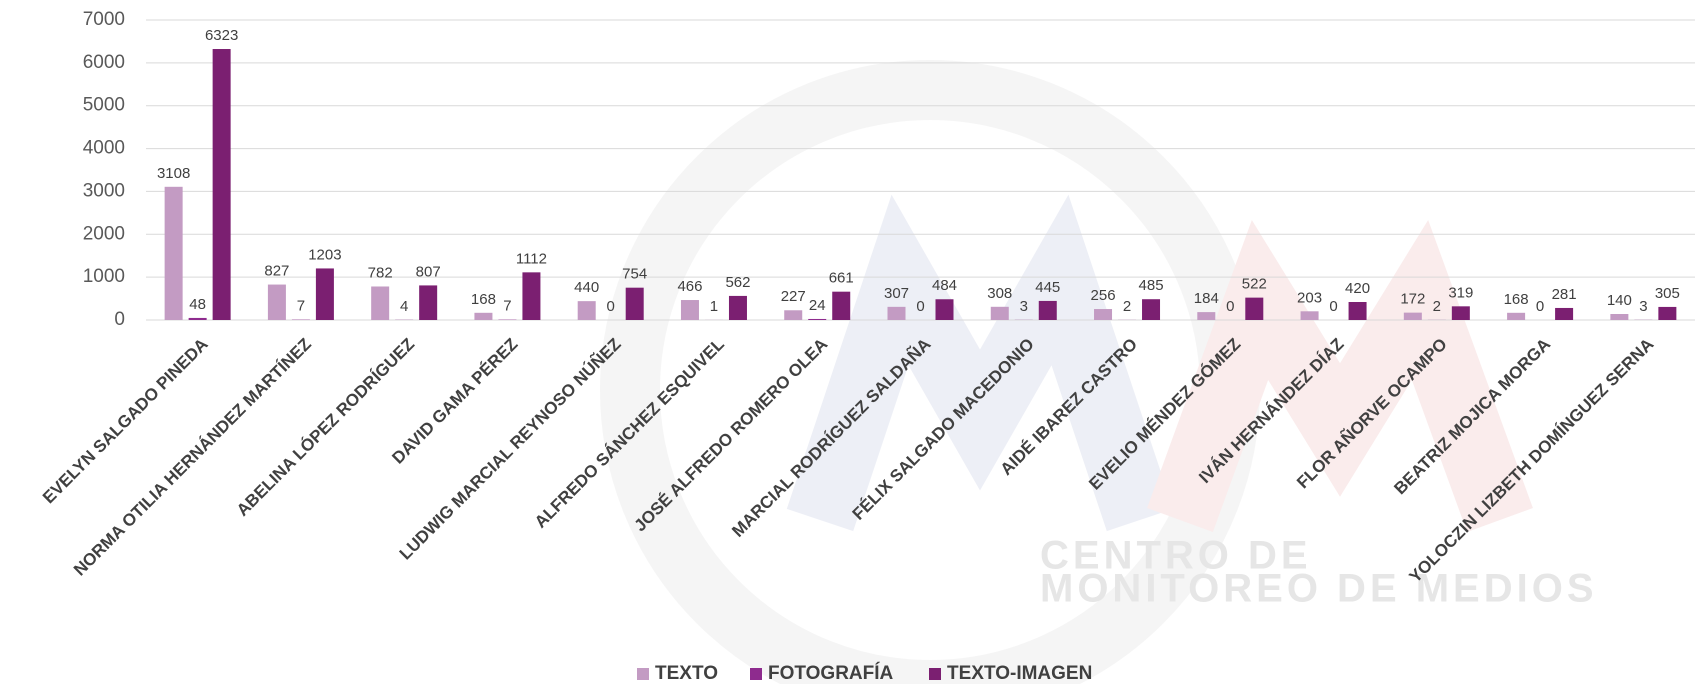  What do you see at coordinates (944, 285) in the screenshot?
I see `value-label: 484` at bounding box center [944, 285].